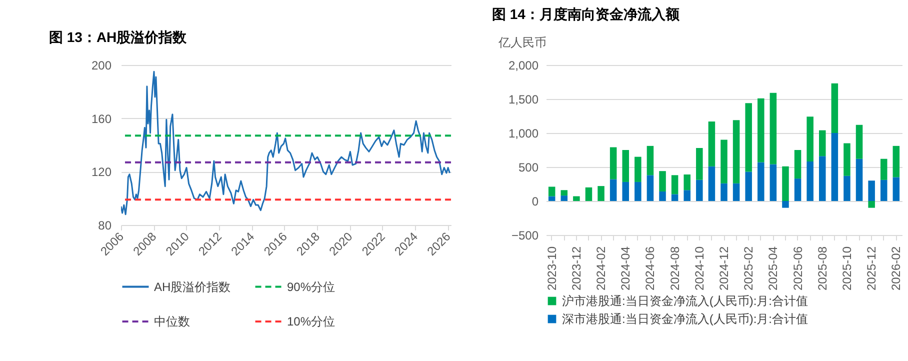  Describe the element at coordinates (685, 319) in the screenshot. I see `legend-label: 深市港股通:当日资金净流入(人民币):月:合计值` at that location.